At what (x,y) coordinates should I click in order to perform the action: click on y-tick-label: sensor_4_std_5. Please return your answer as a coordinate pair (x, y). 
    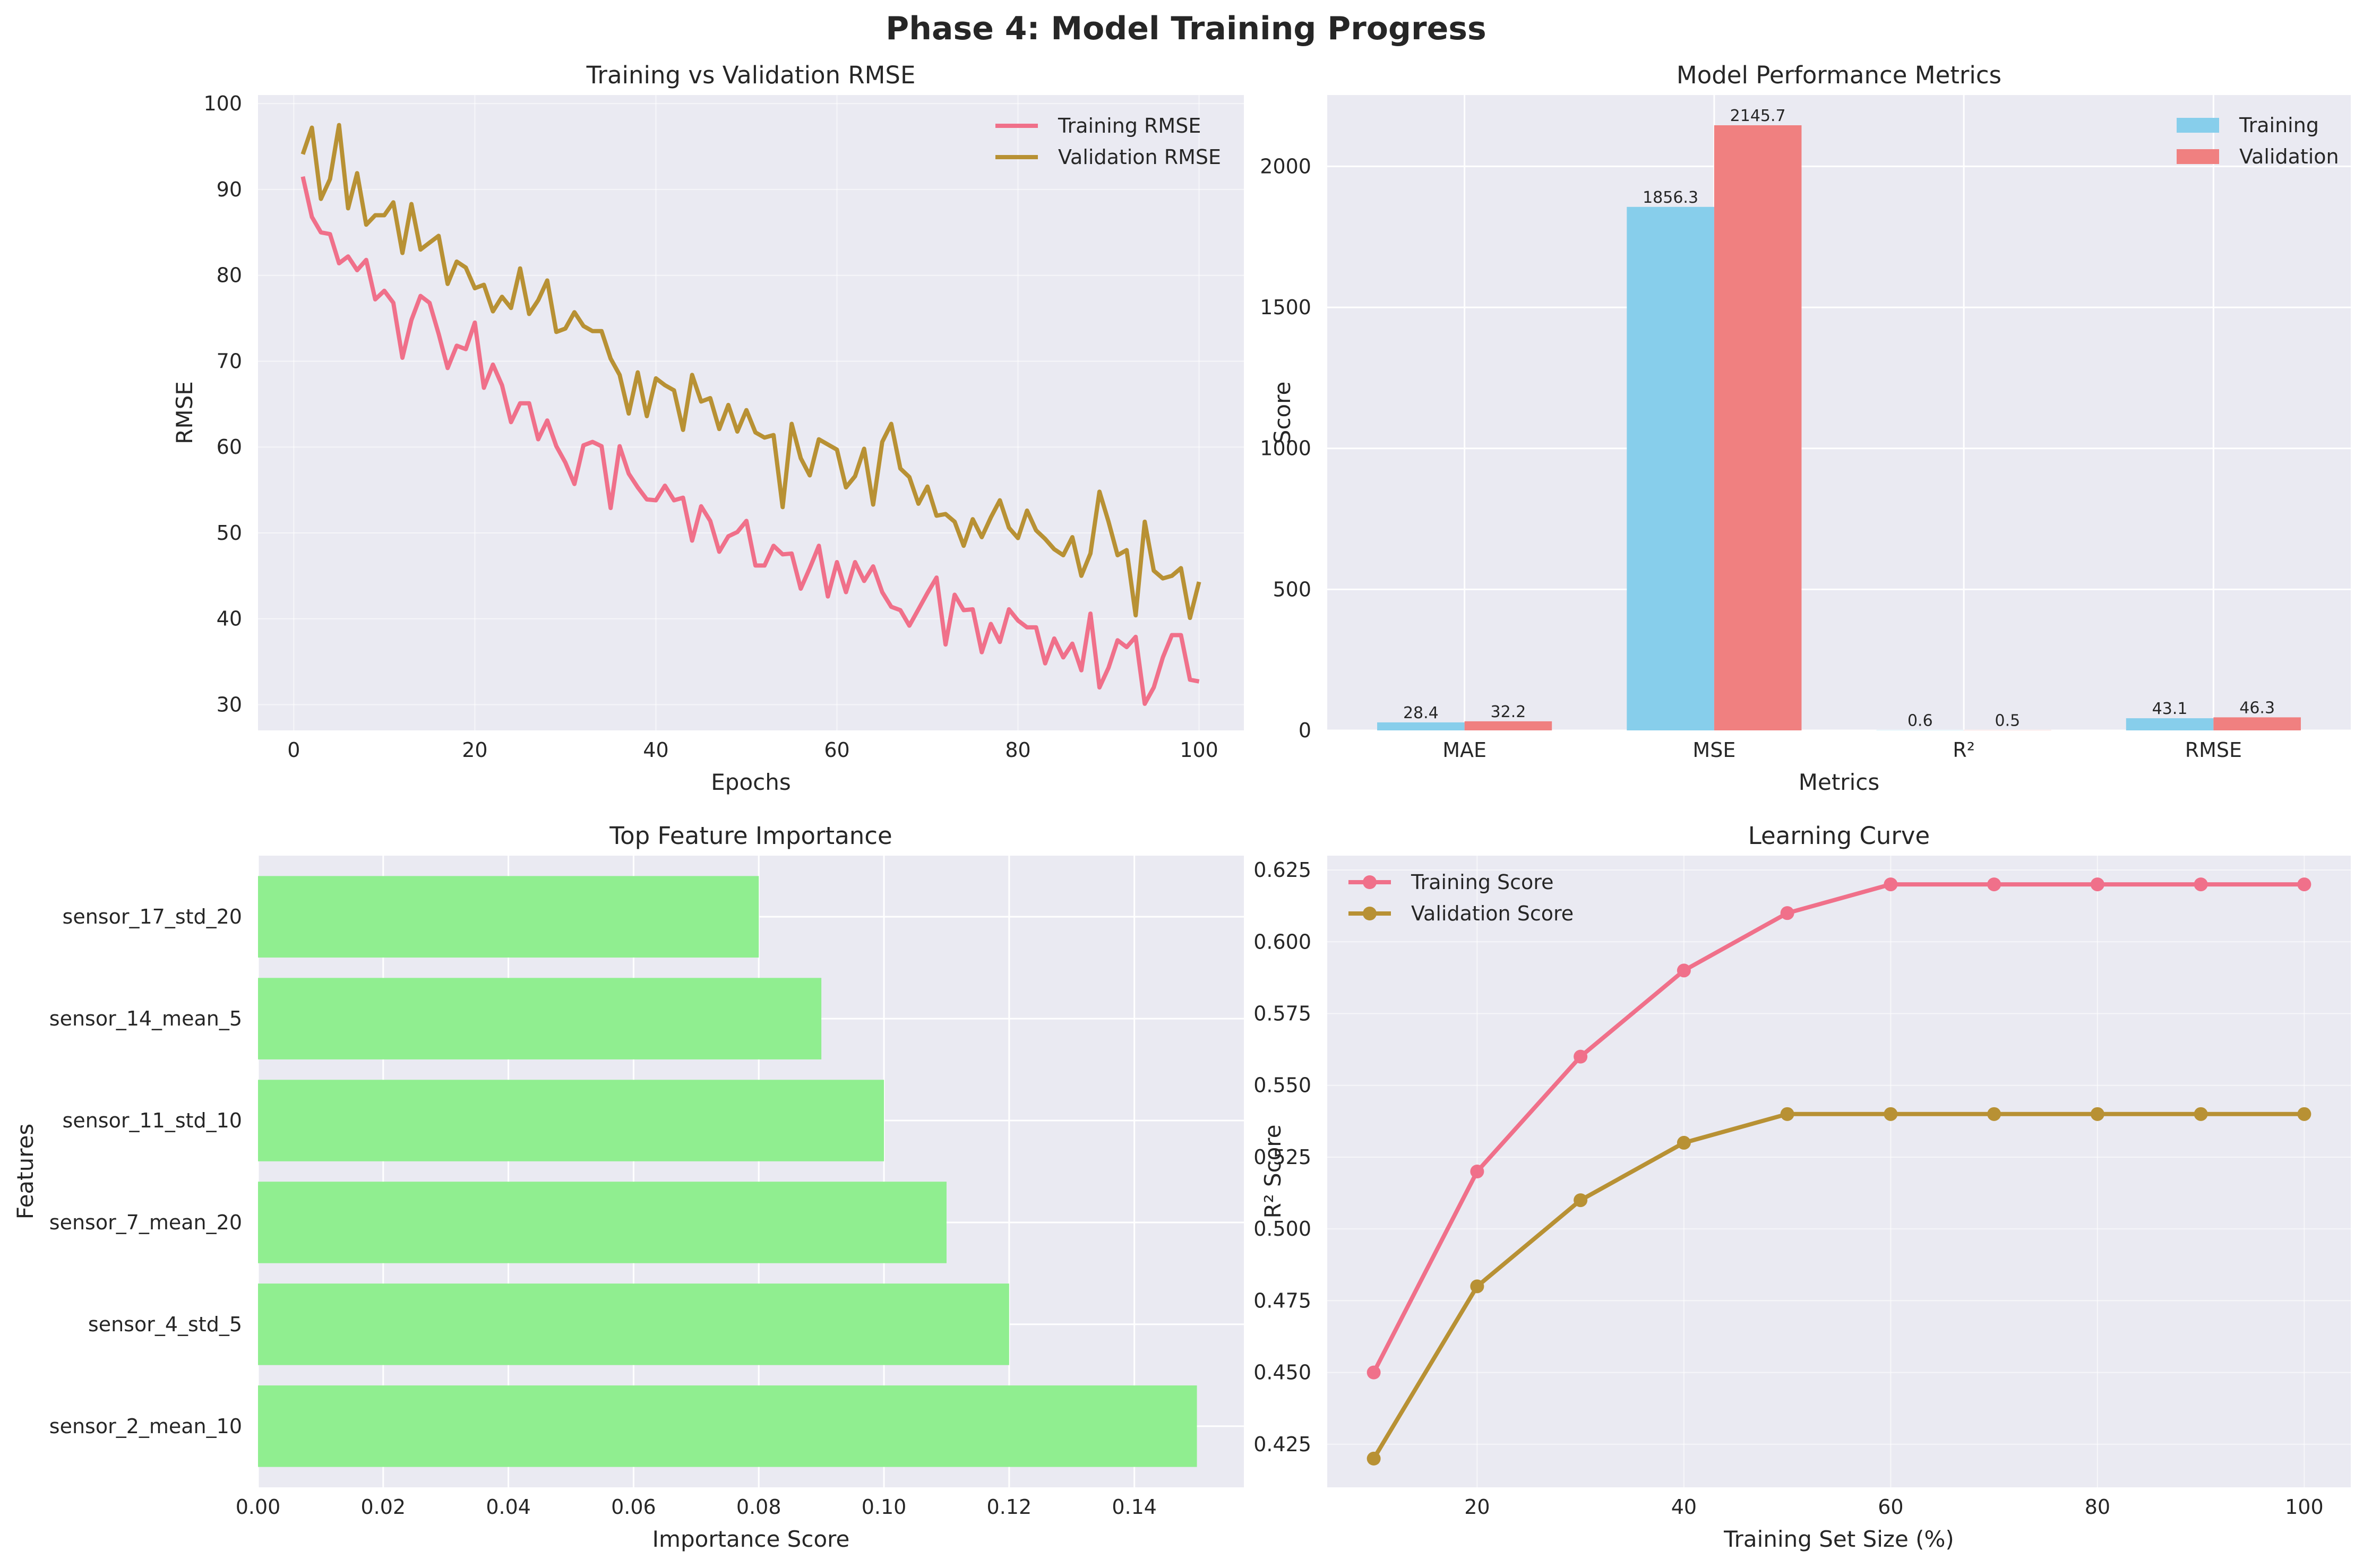
    Looking at the image, I should click on (165, 1324).